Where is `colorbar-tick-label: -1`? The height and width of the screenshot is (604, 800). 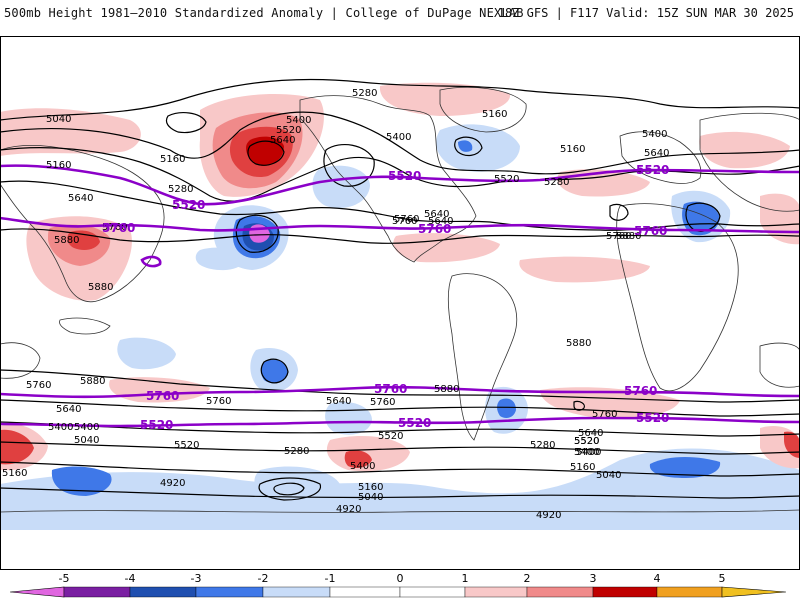 colorbar-tick-label: -1 is located at coordinates (330, 578).